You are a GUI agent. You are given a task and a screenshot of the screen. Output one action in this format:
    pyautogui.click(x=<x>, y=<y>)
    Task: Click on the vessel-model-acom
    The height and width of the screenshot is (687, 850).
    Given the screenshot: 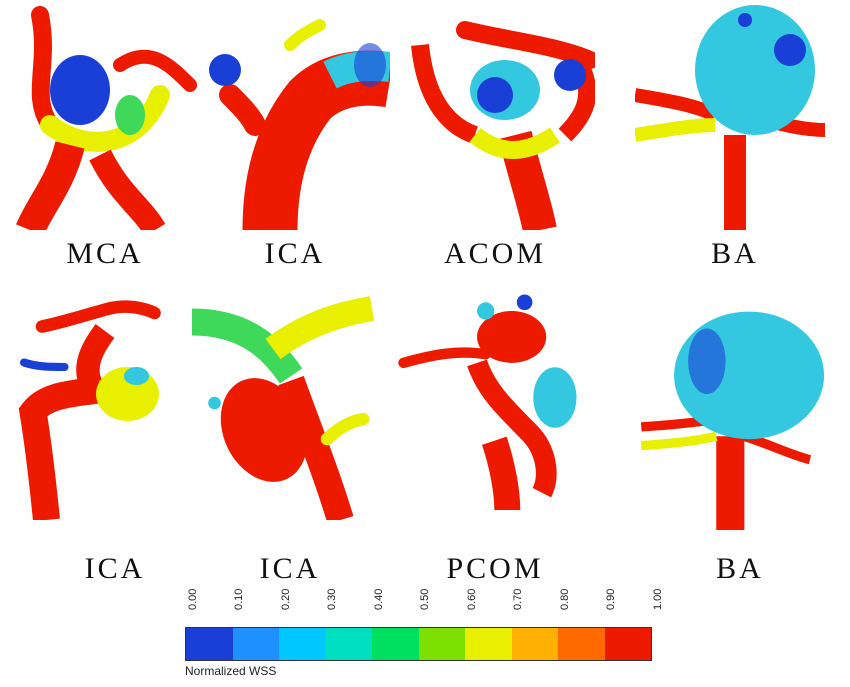 What is the action you would take?
    pyautogui.click(x=503, y=125)
    